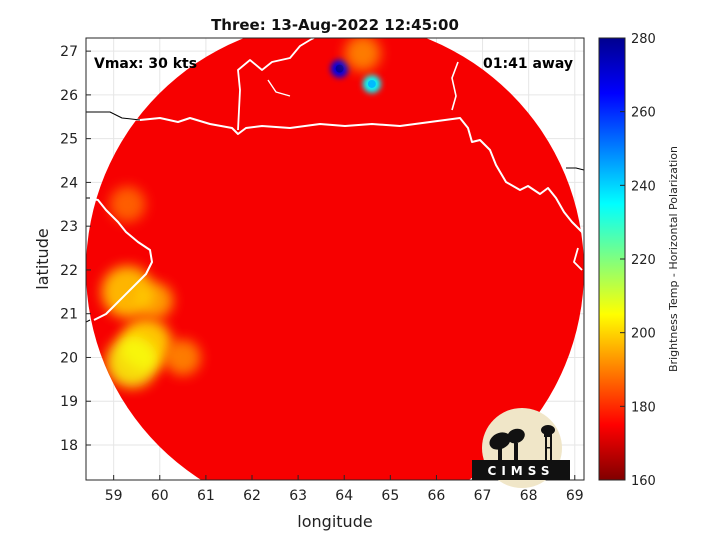 The height and width of the screenshot is (540, 720). What do you see at coordinates (69, 271) in the screenshot?
I see `y-tick-label: 22` at bounding box center [69, 271].